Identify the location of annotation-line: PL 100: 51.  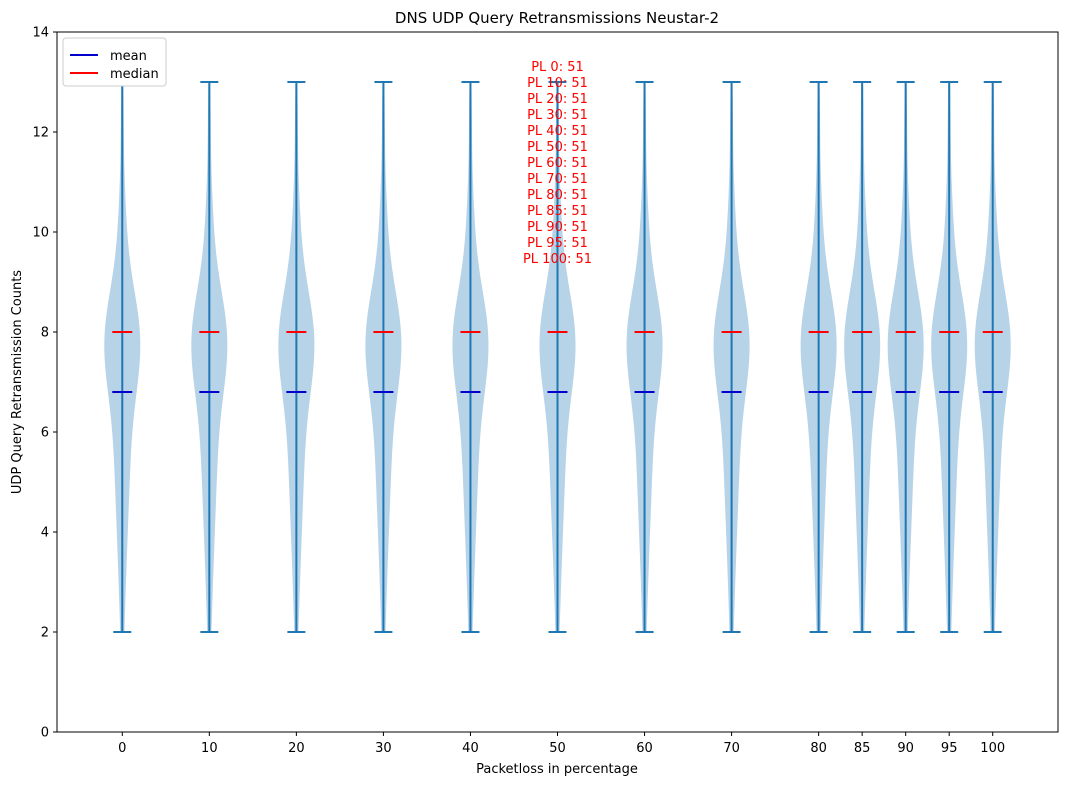
(557, 259).